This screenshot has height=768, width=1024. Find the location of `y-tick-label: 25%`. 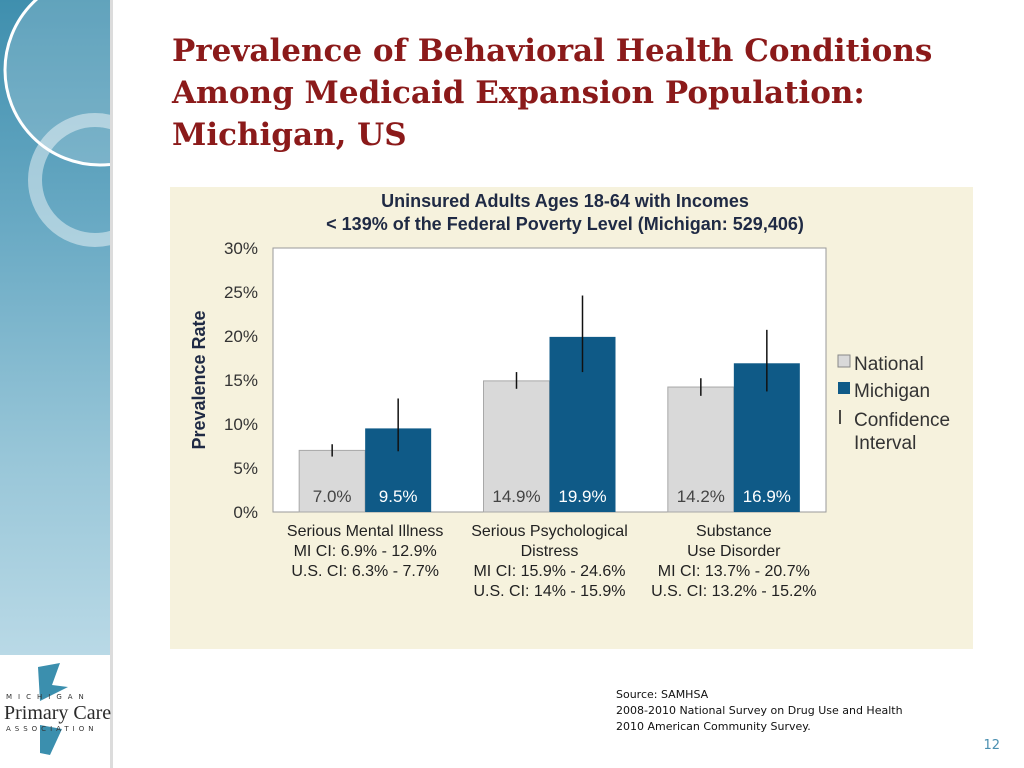

y-tick-label: 25% is located at coordinates (241, 292).